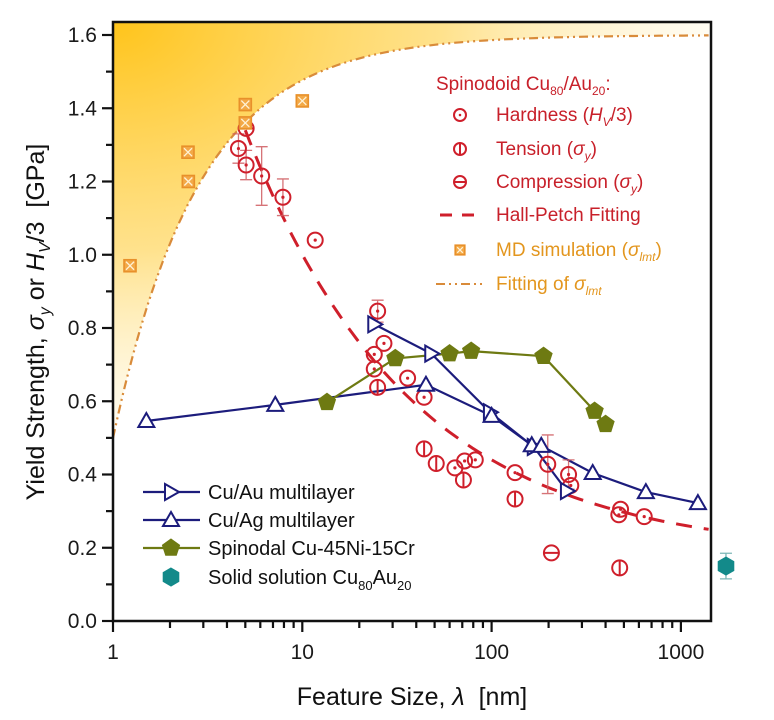  I want to click on solid-solution-point, so click(726, 566).